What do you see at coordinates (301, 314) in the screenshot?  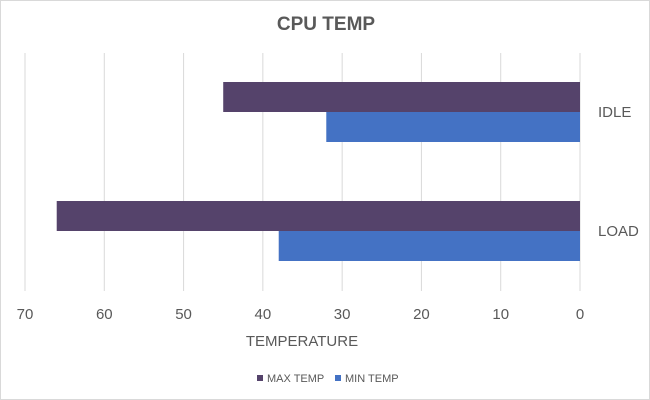 I see `x-tick-labels: 70 60 50 40 30 20 10 0` at bounding box center [301, 314].